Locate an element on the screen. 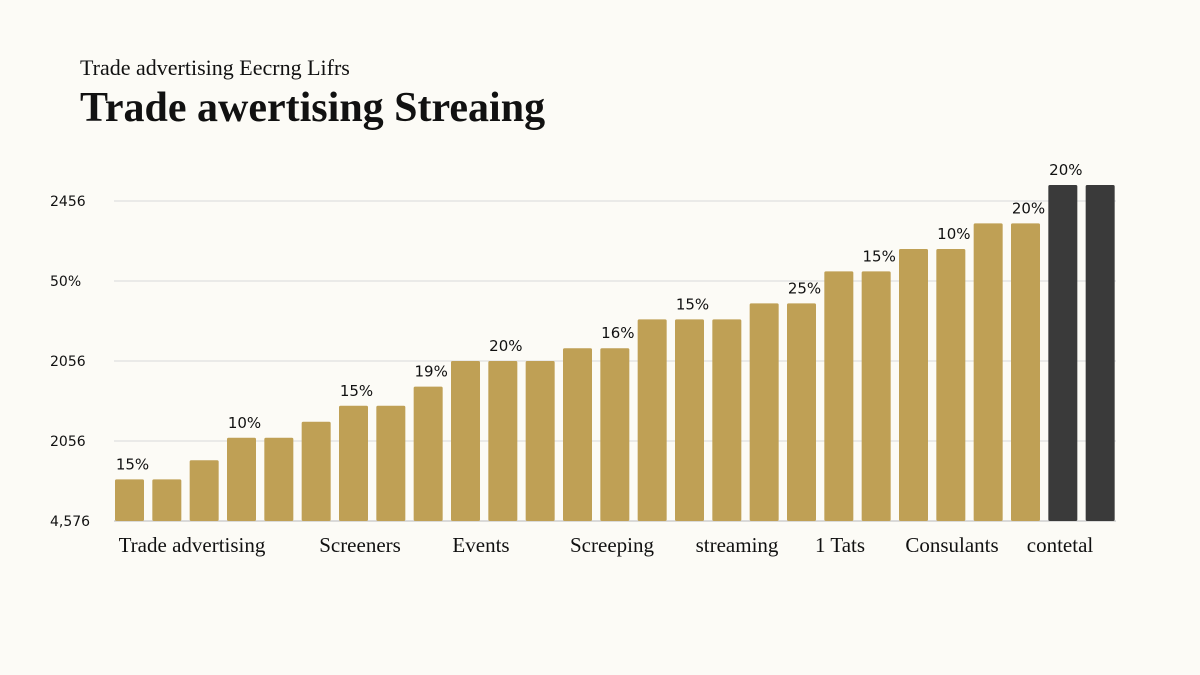 The height and width of the screenshot is (675, 1200). y-tick-label: 2456 is located at coordinates (68, 202).